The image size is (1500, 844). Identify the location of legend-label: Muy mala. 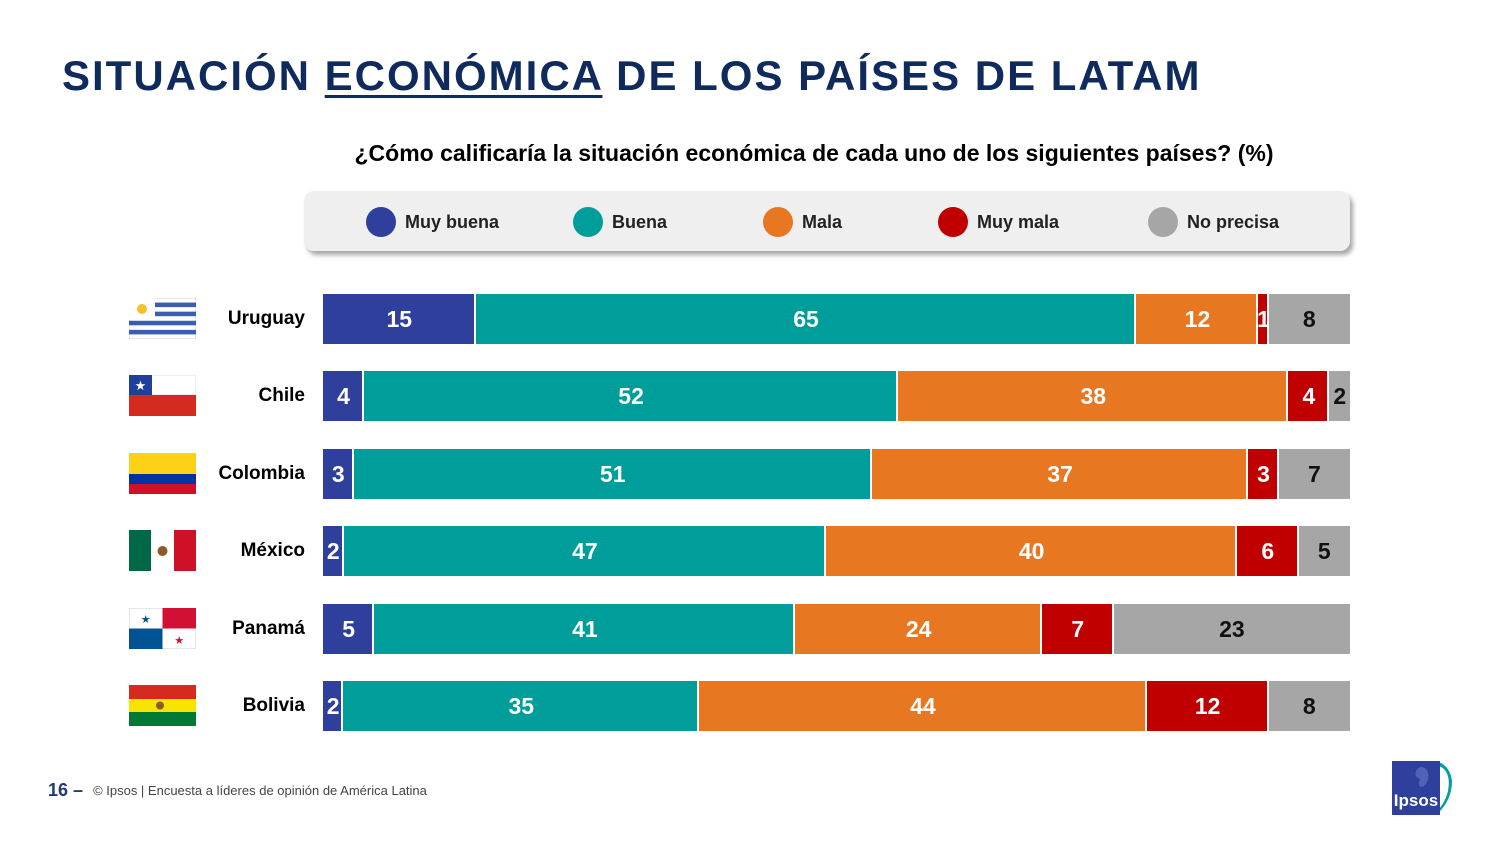
(1018, 221).